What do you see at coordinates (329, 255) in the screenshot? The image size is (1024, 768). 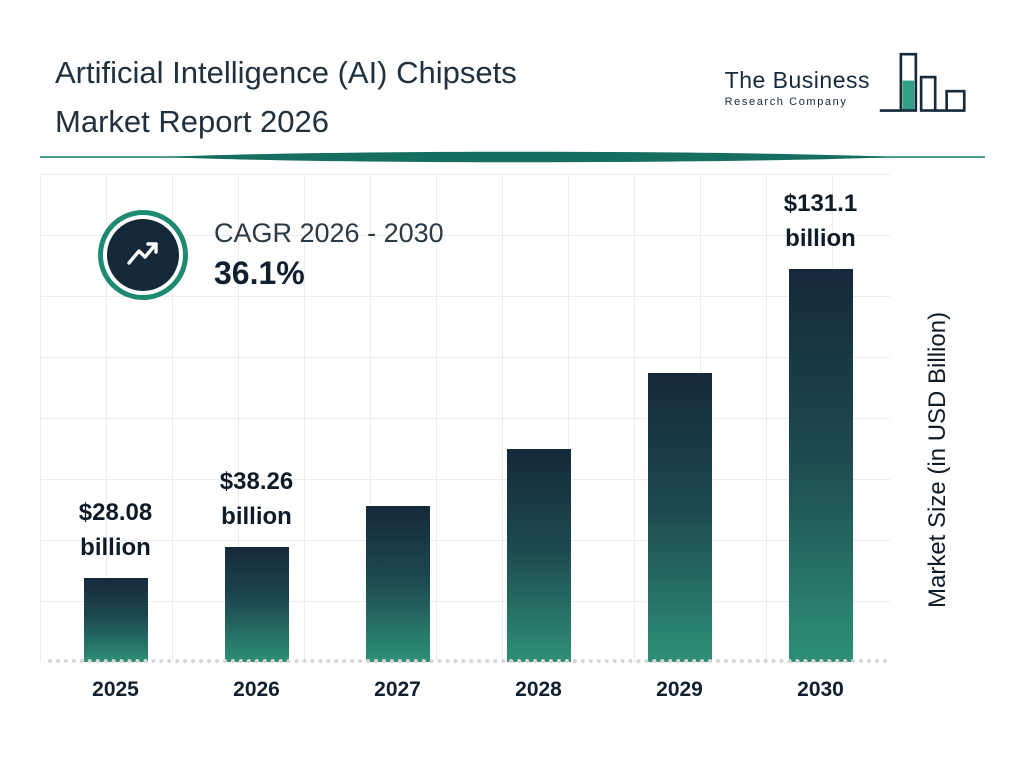 I see `cagr-text: CAGR 2026 - 2030 36.1%` at bounding box center [329, 255].